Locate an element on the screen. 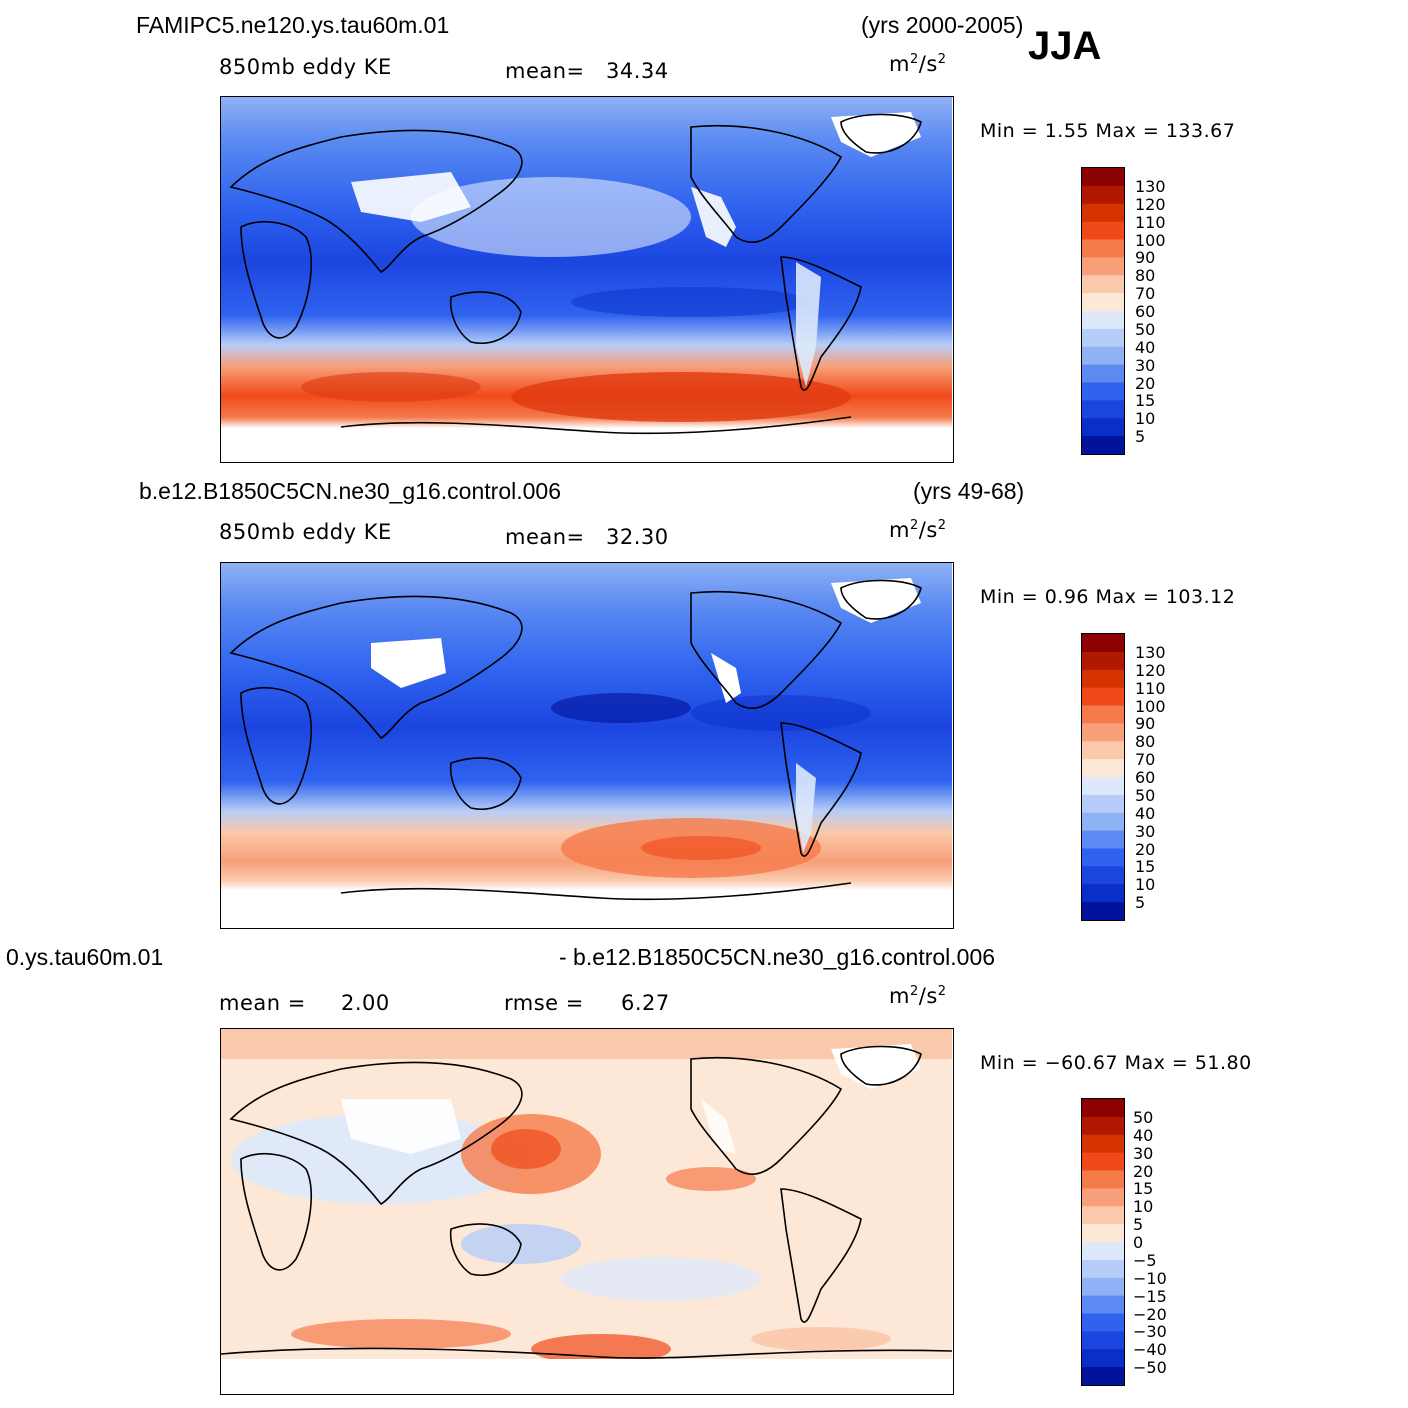 The image size is (1408, 1408). panel2-mean-label: mean= is located at coordinates (545, 537).